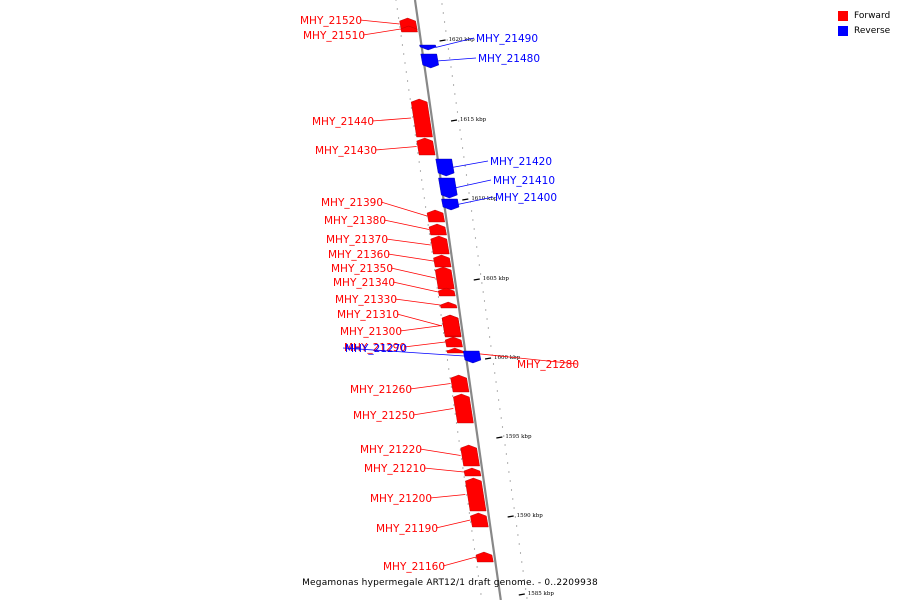  I want to click on gene-mhy-21440: MHY_21440, so click(372, 118).